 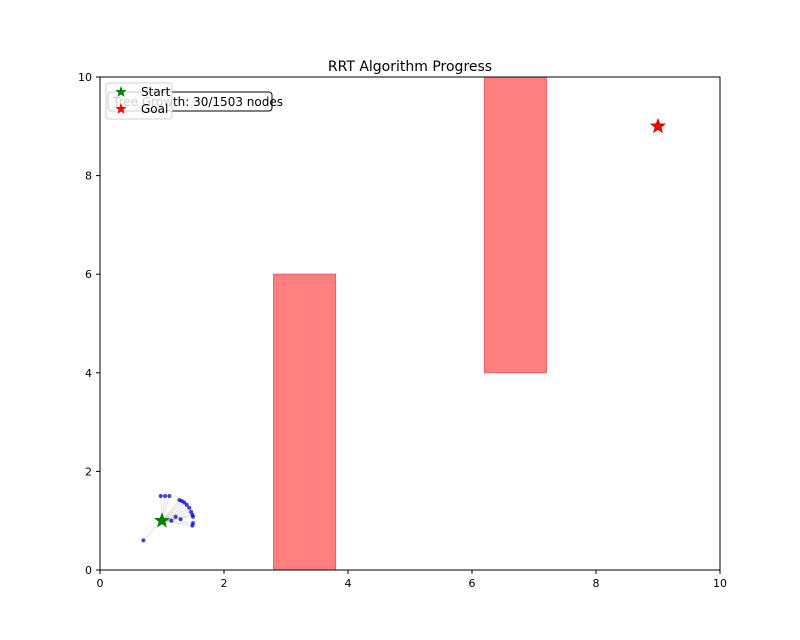 I want to click on y-tick-label-10: 10, so click(x=85, y=77).